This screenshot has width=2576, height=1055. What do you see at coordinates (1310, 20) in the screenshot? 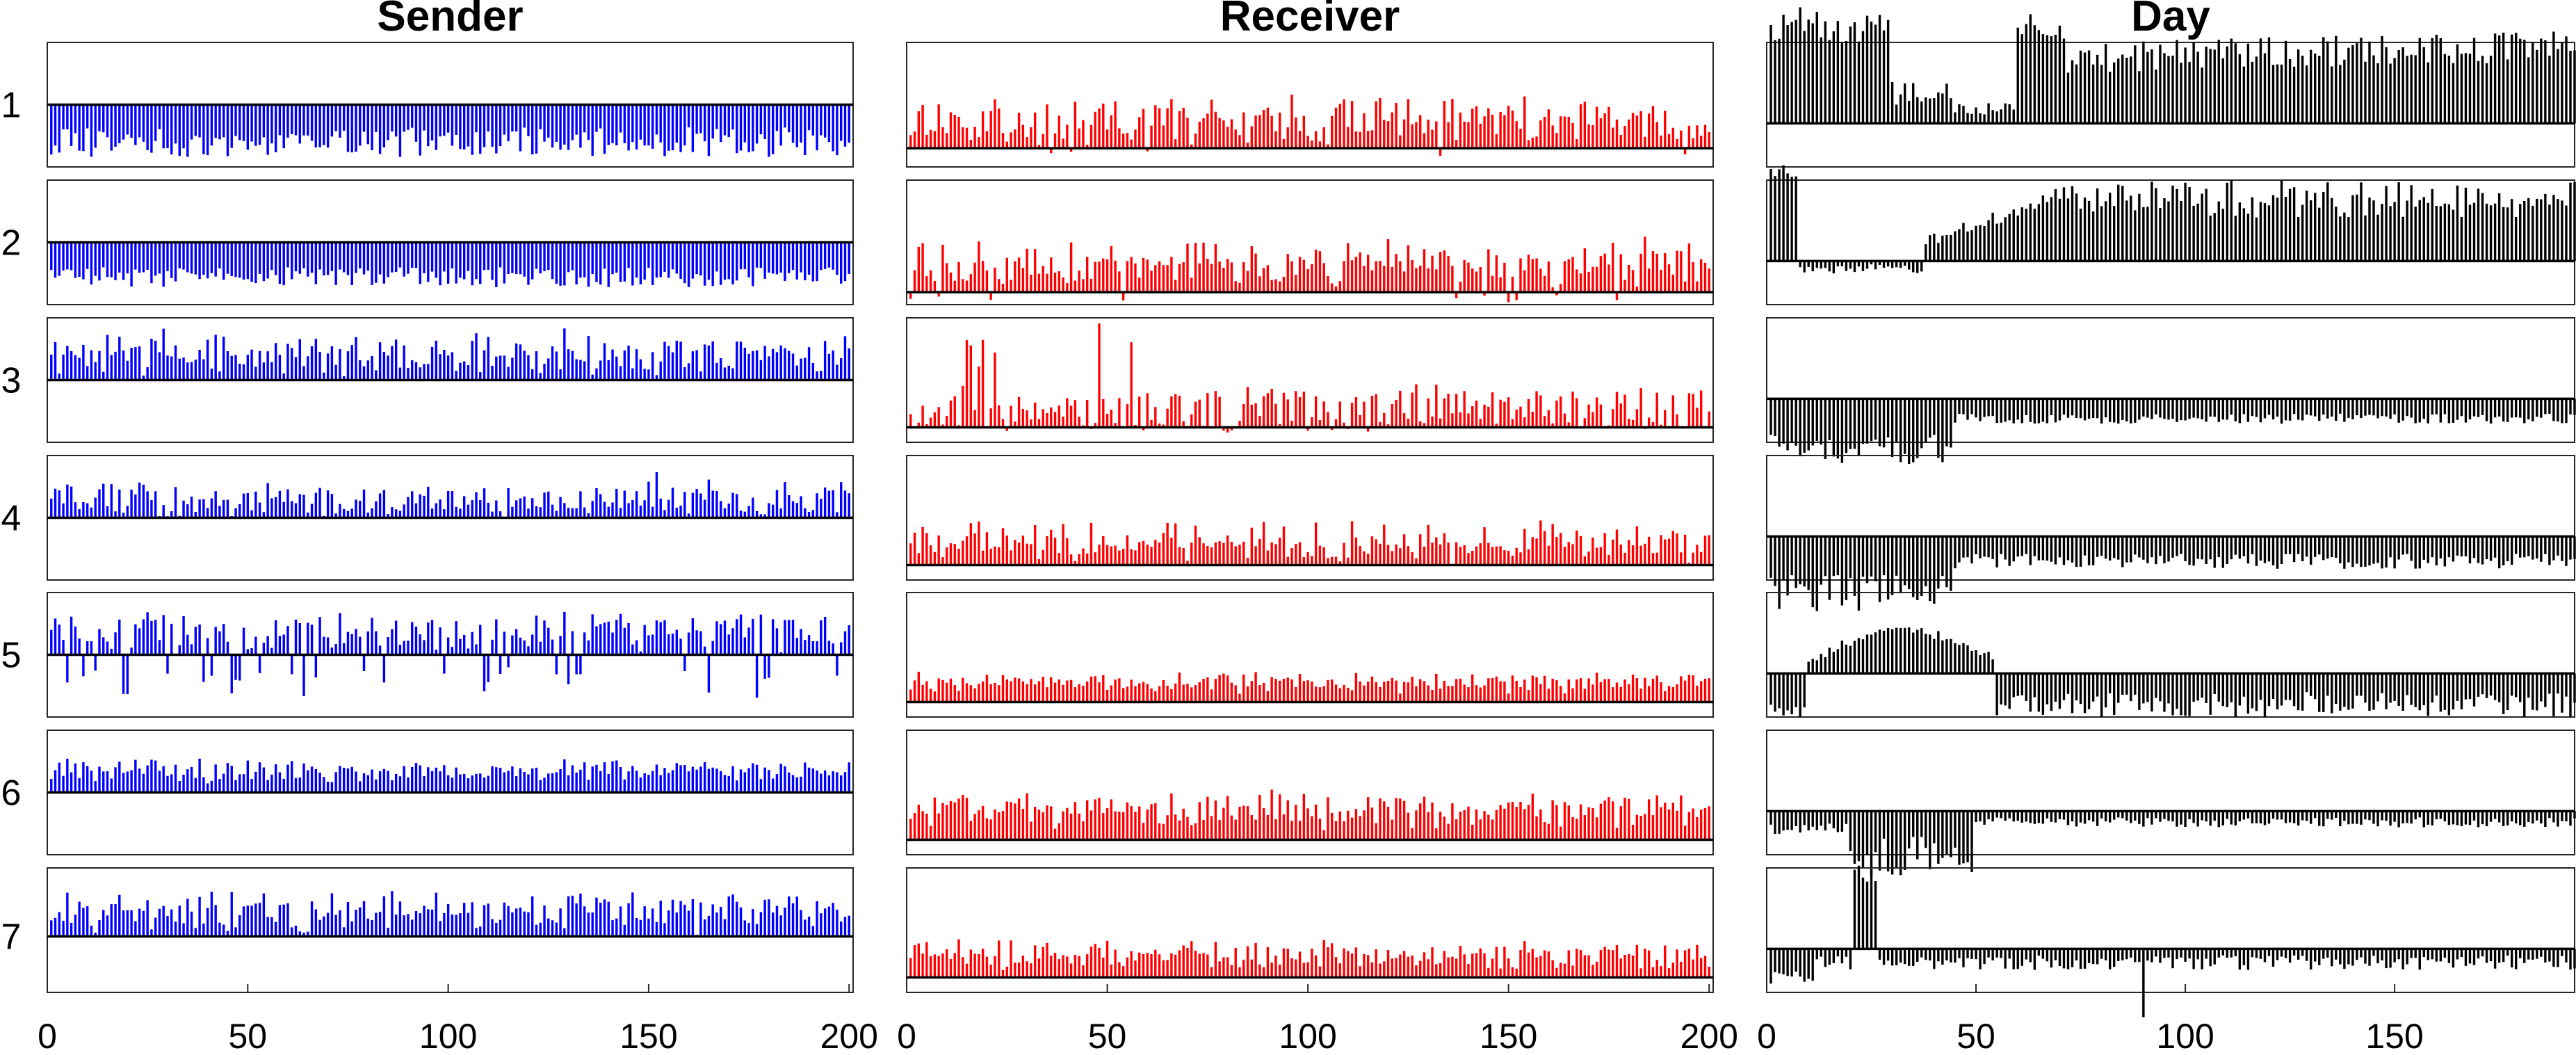
I see `column-title-receiver: Receiver` at bounding box center [1310, 20].